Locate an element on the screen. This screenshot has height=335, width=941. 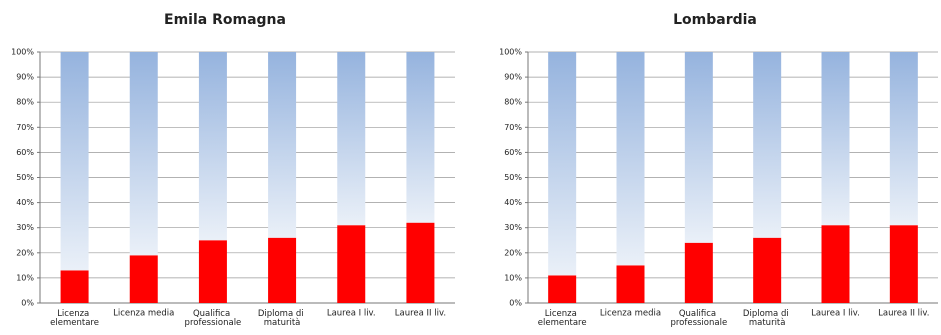
chart-title: Emila Romagna is located at coordinates (225, 20).